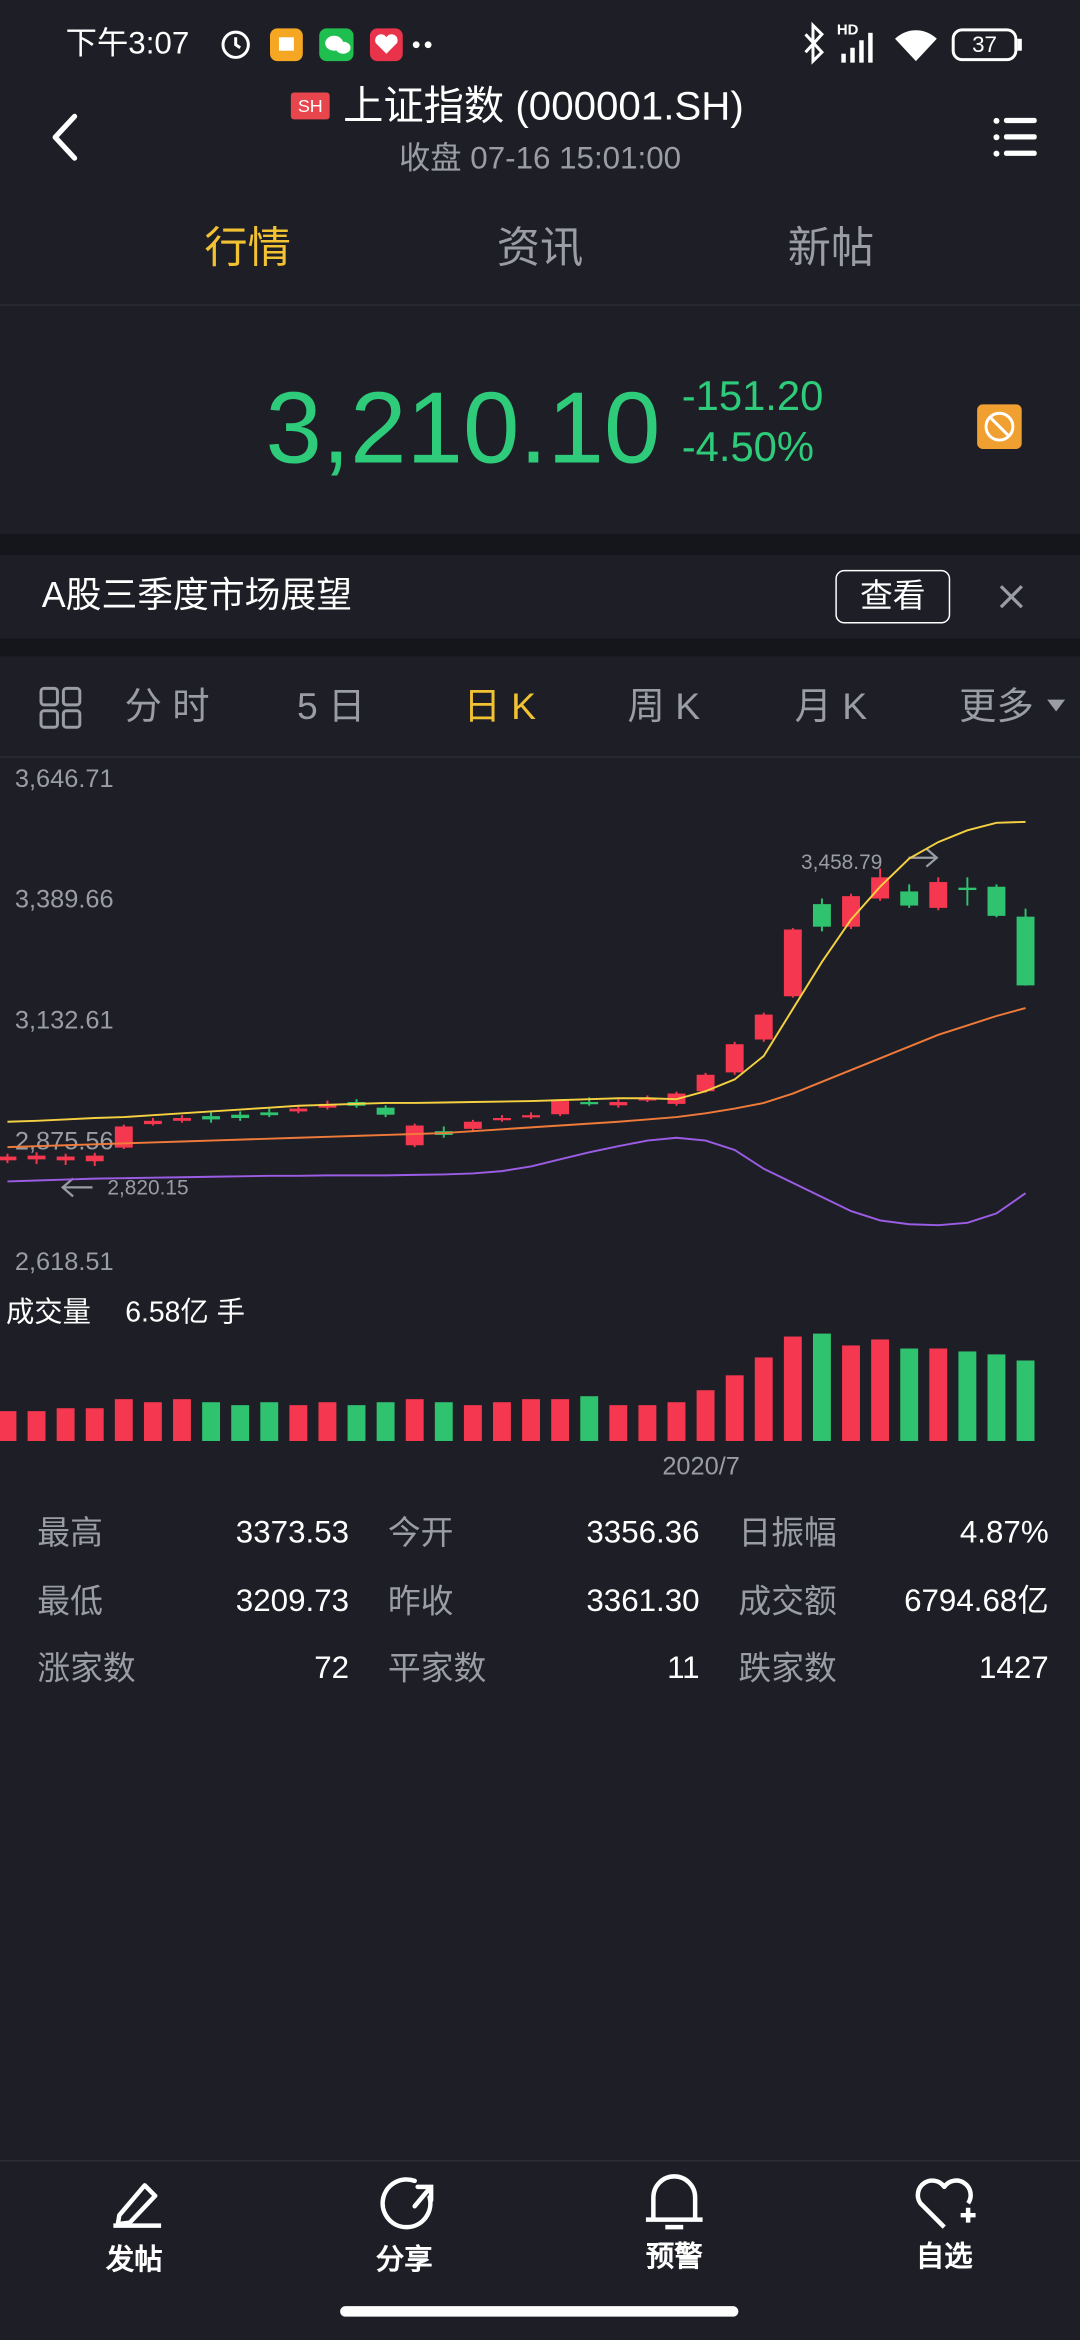 Image resolution: width=1080 pixels, height=2340 pixels. What do you see at coordinates (70, 1533) in the screenshot?
I see `stat-label: 最高` at bounding box center [70, 1533].